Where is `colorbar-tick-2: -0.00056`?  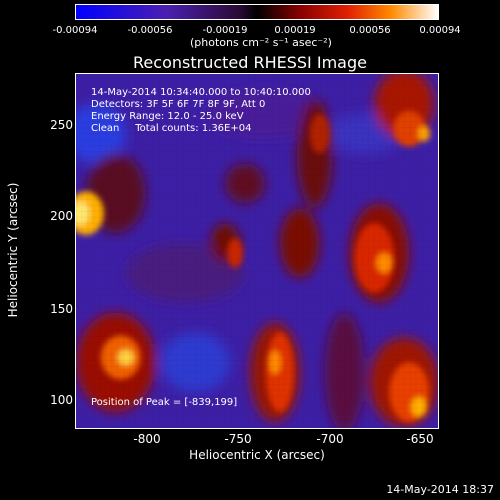 colorbar-tick-2: -0.00056 is located at coordinates (150, 30).